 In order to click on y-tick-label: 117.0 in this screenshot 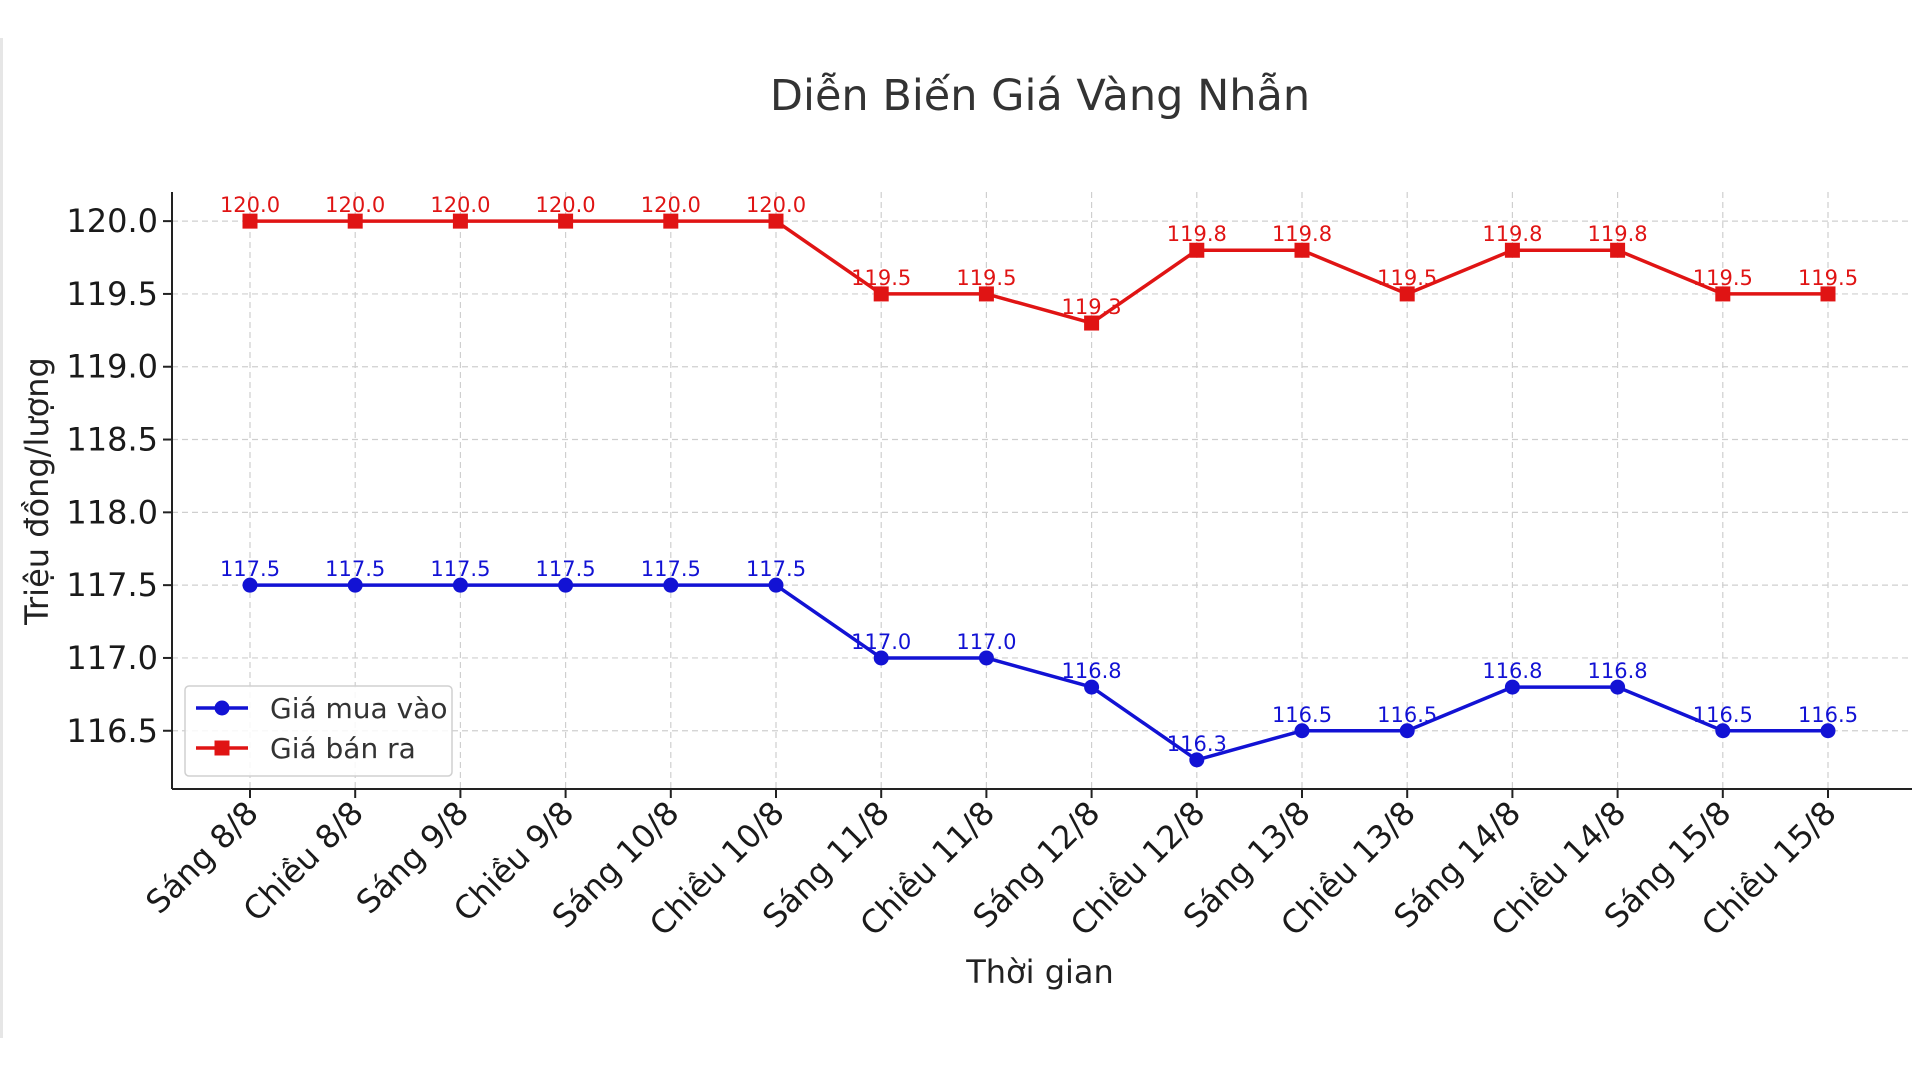, I will do `click(112, 658)`.